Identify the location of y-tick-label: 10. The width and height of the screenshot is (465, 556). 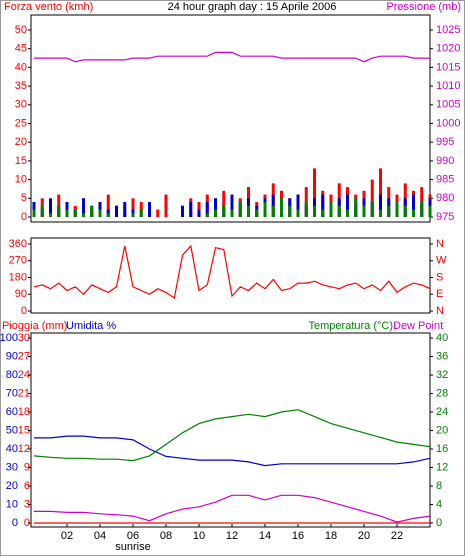
(12, 504).